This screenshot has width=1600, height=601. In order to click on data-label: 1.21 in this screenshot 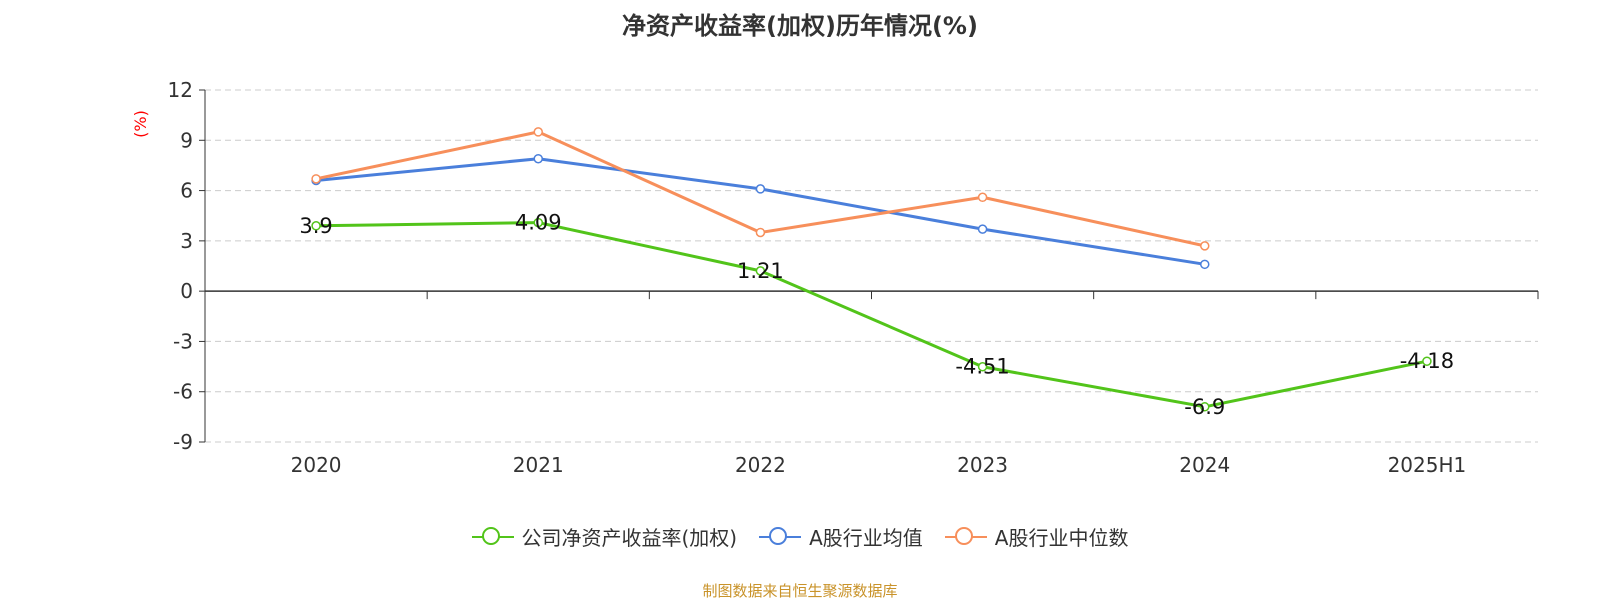, I will do `click(760, 271)`.